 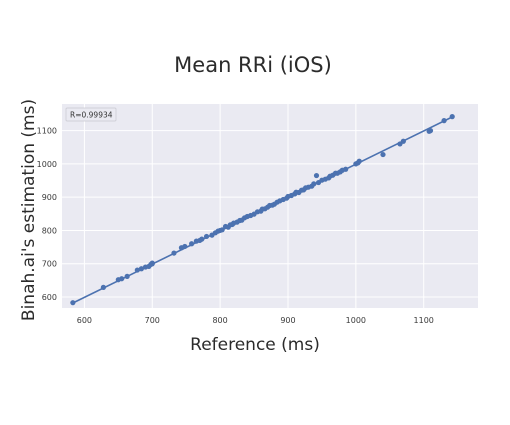 What do you see at coordinates (84, 320) in the screenshot?
I see `x-tick-label: 600` at bounding box center [84, 320].